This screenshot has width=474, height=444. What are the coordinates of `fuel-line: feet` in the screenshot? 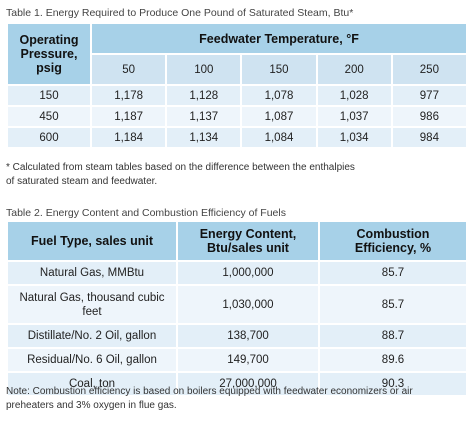 It's located at (92, 311).